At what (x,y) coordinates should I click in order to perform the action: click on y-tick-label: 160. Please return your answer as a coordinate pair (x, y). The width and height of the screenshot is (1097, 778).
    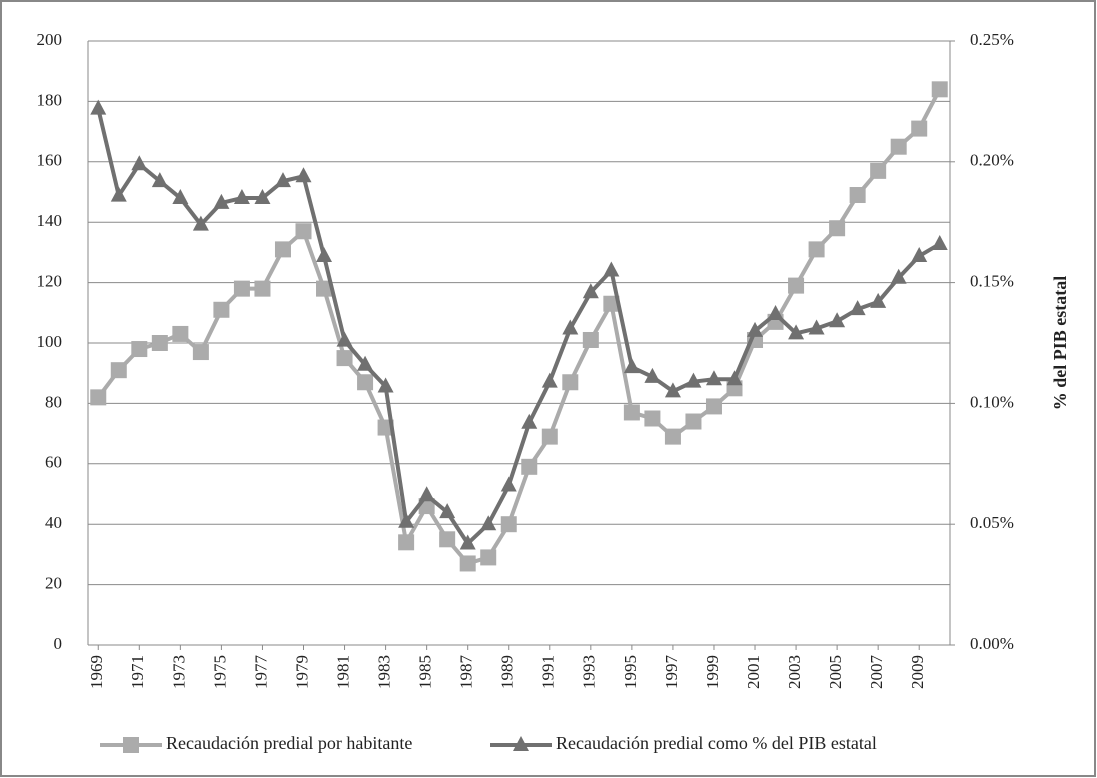
    Looking at the image, I should click on (50, 160).